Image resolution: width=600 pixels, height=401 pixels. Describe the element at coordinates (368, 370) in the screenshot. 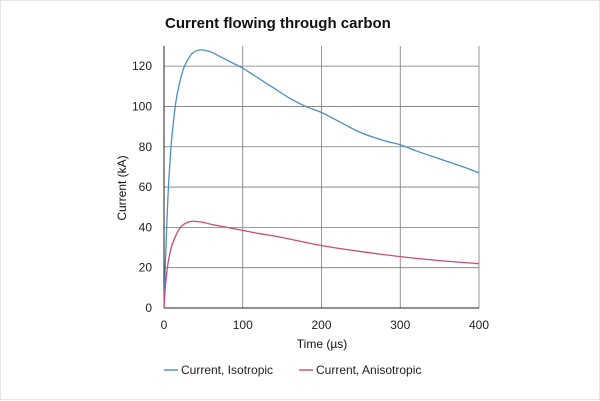

I see `legend-label: Current, Anisotropic` at that location.